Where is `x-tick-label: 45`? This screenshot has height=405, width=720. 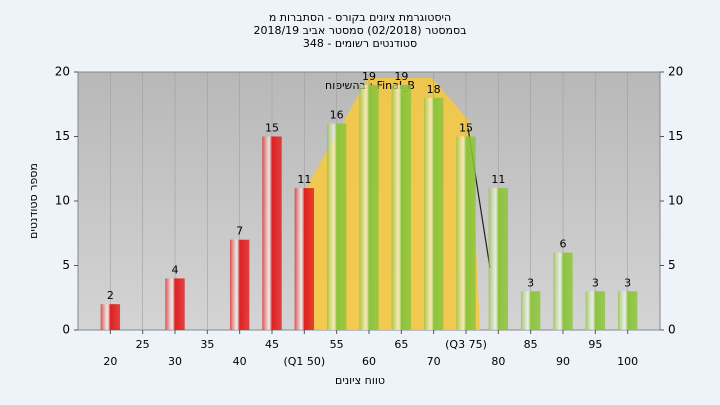 x-tick-label: 45 is located at coordinates (272, 344).